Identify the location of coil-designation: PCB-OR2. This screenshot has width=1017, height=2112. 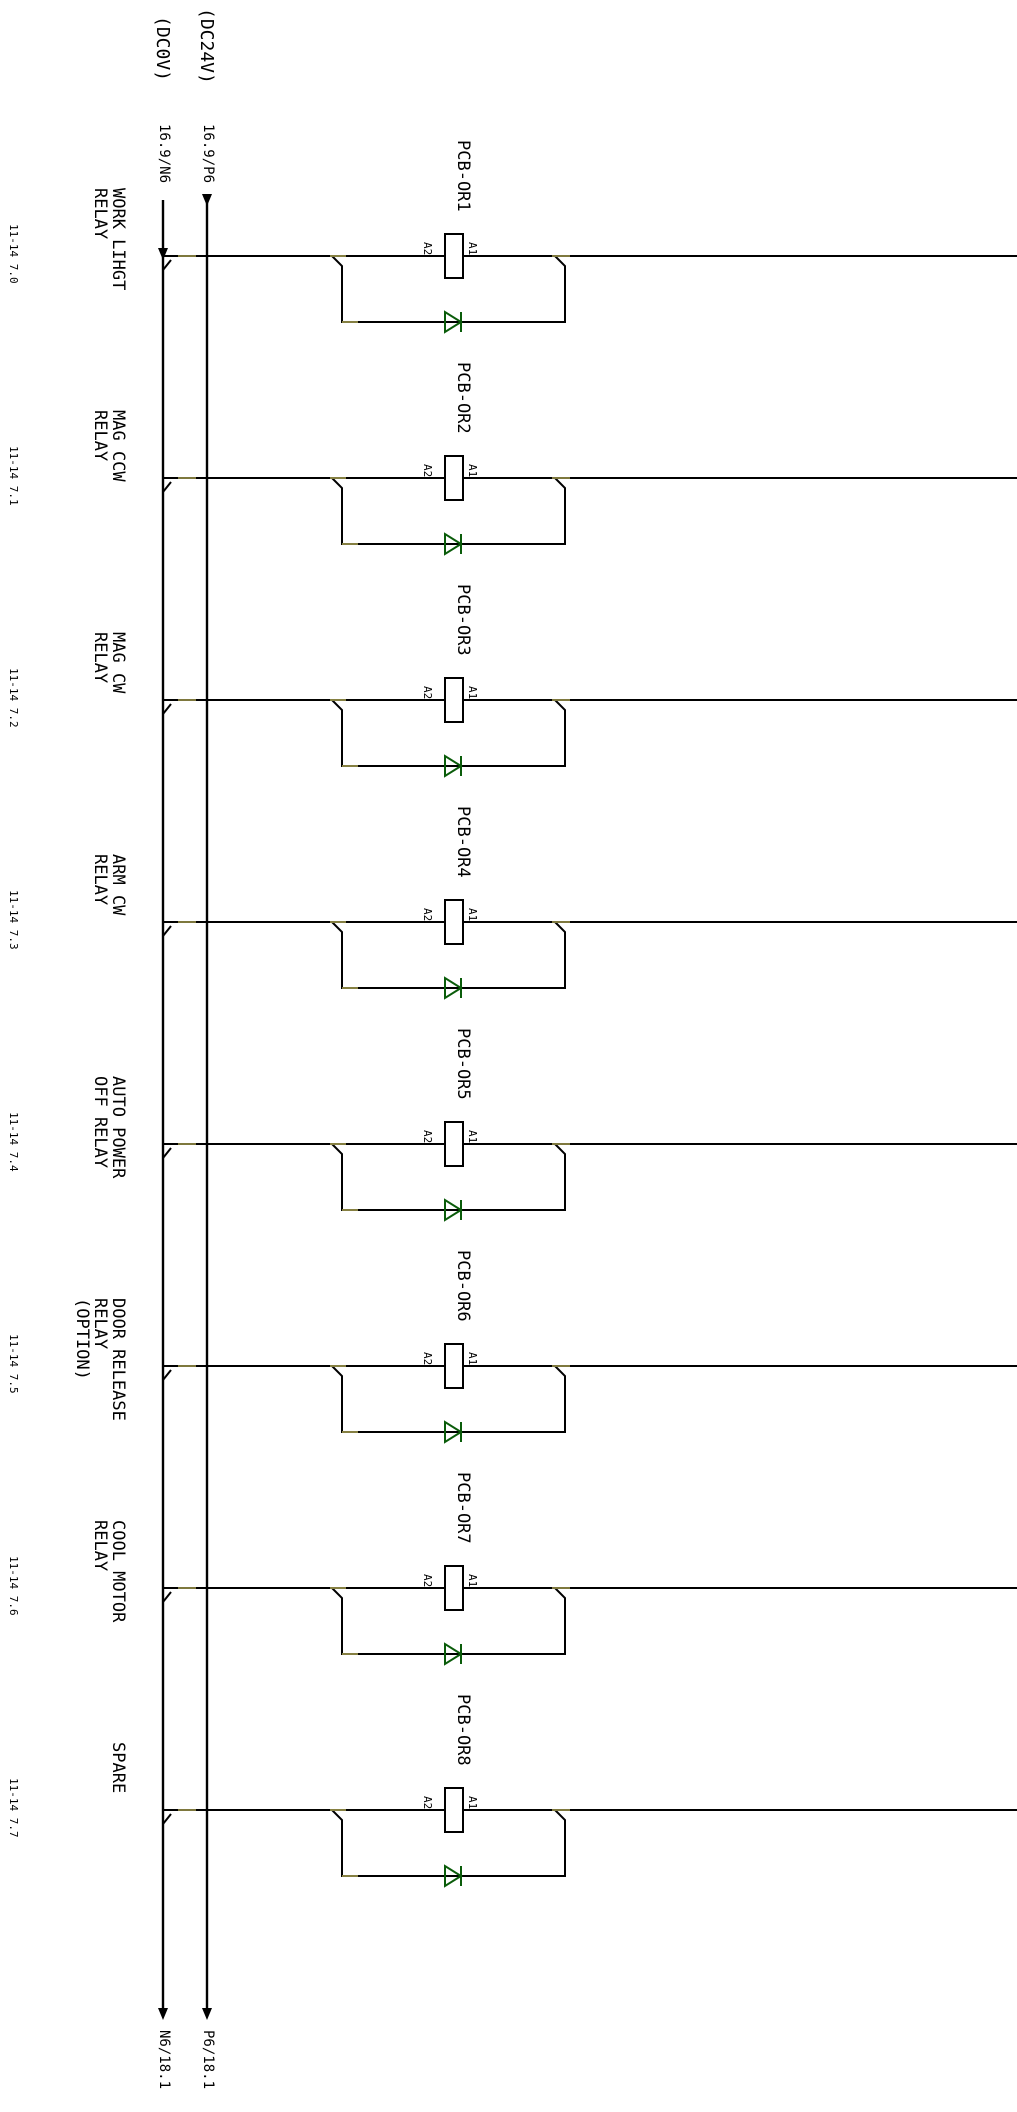
(463, 398).